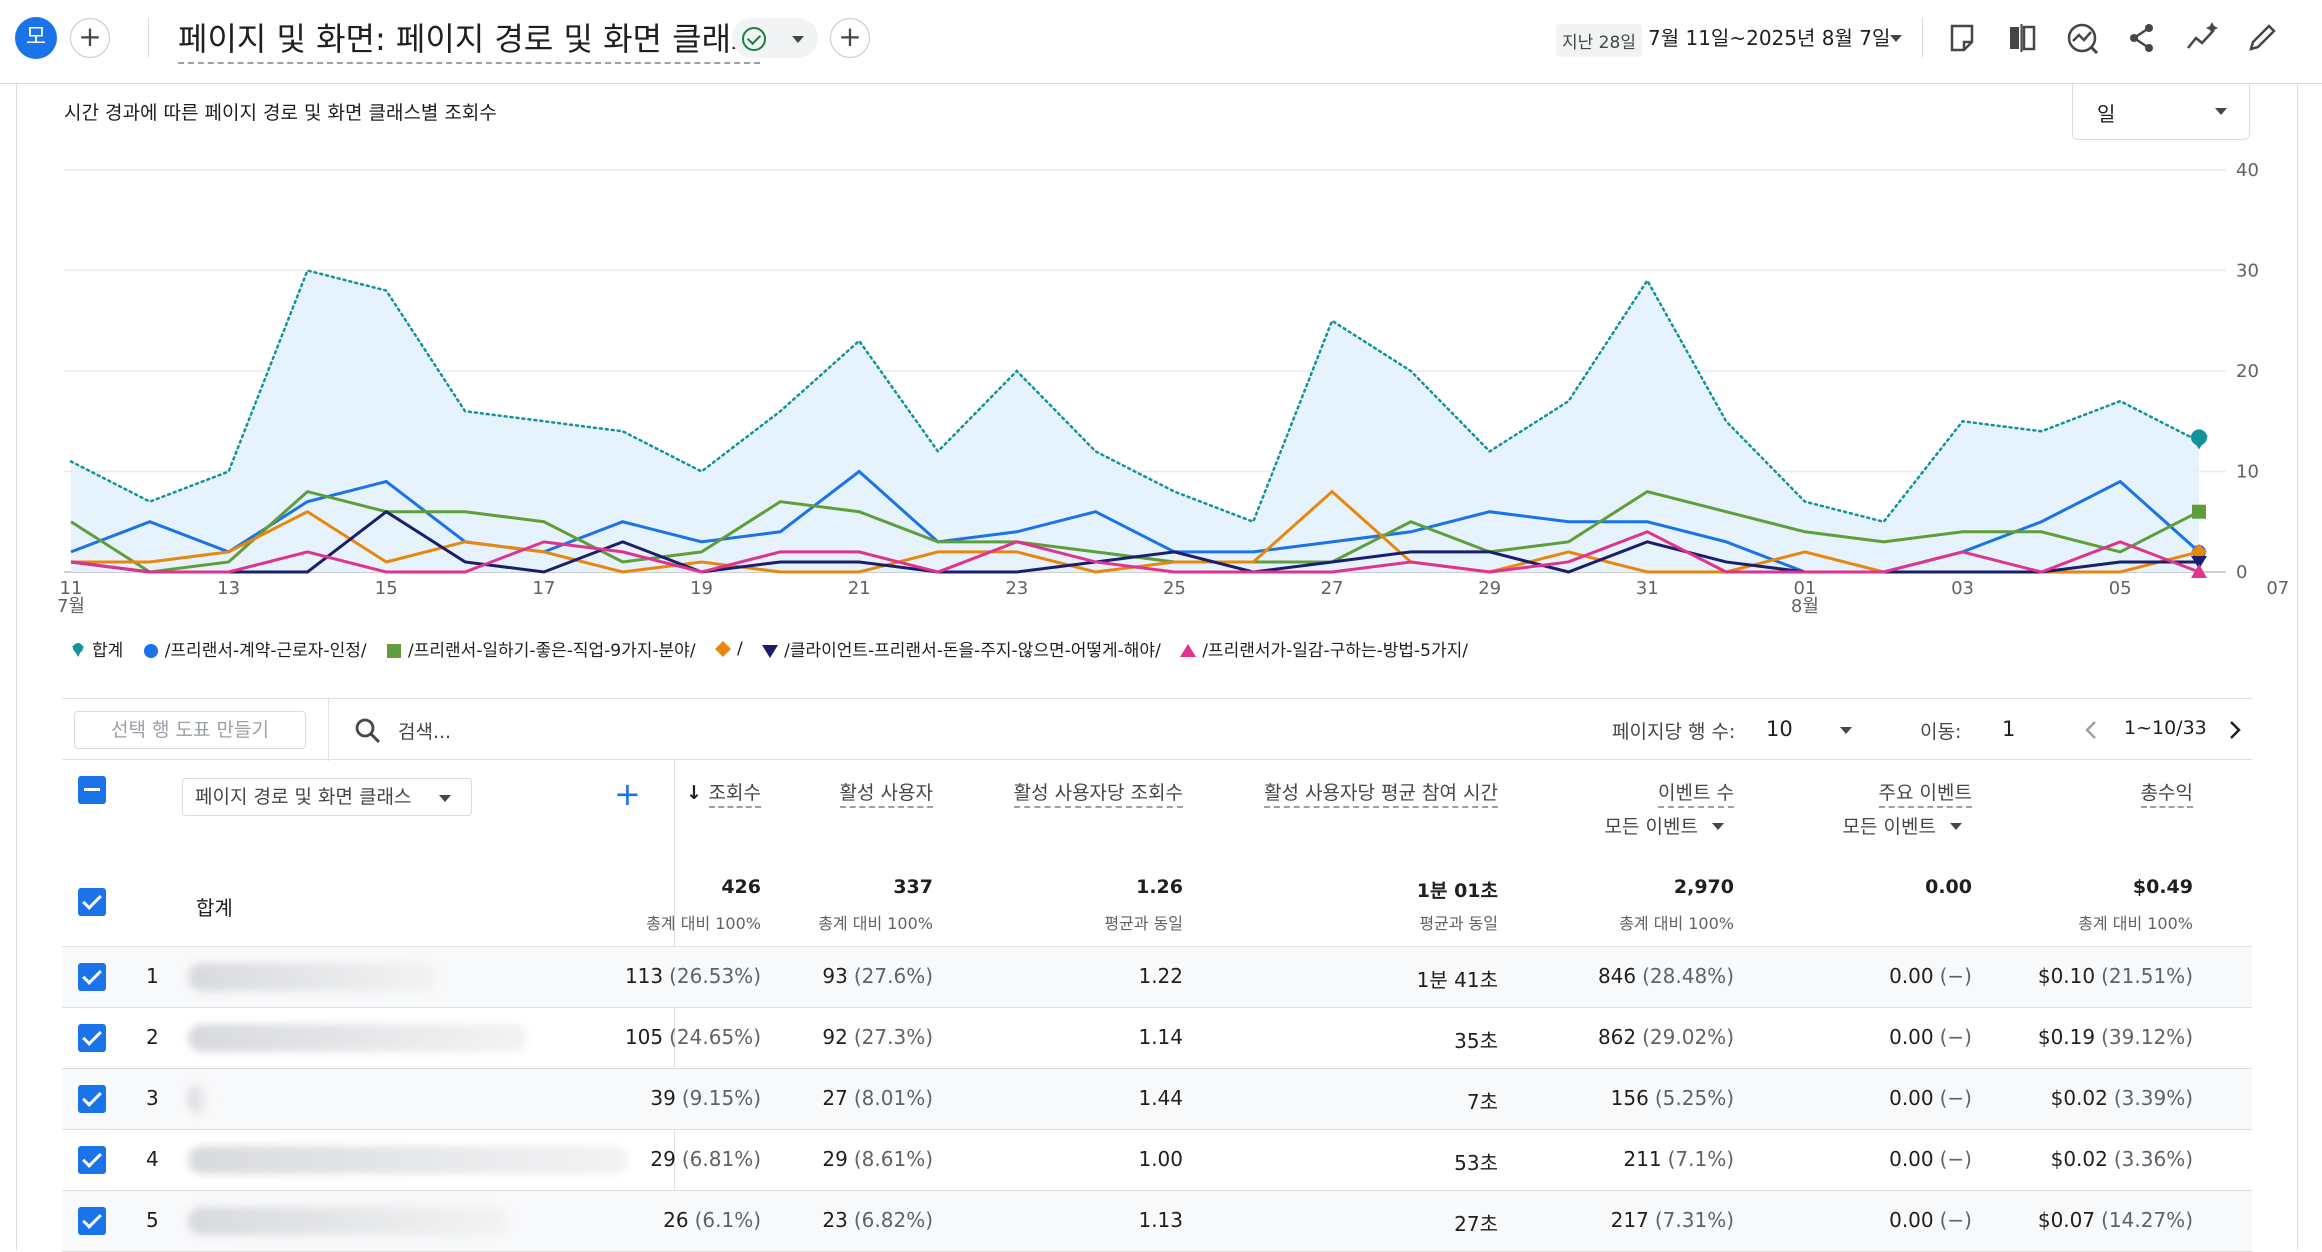 The image size is (2322, 1252). I want to click on goto-page-input: 1, so click(2009, 729).